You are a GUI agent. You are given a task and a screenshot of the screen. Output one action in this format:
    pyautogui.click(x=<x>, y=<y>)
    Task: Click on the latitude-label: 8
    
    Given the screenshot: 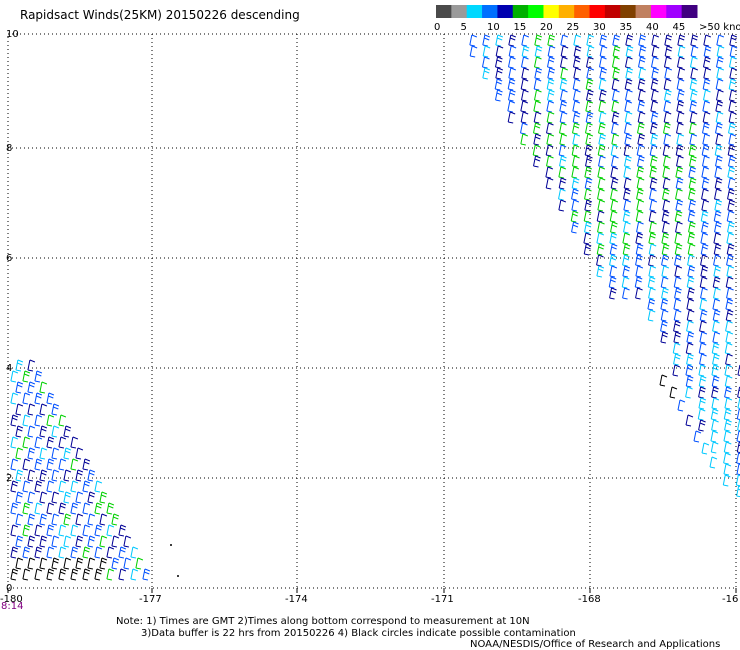 What is the action you would take?
    pyautogui.click(x=9, y=148)
    